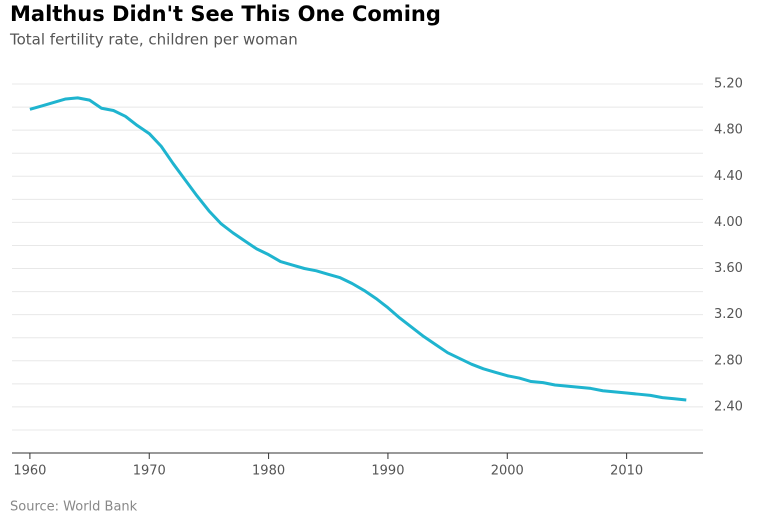 The width and height of the screenshot is (768, 518). I want to click on y-tick-label: 2.80, so click(728, 360).